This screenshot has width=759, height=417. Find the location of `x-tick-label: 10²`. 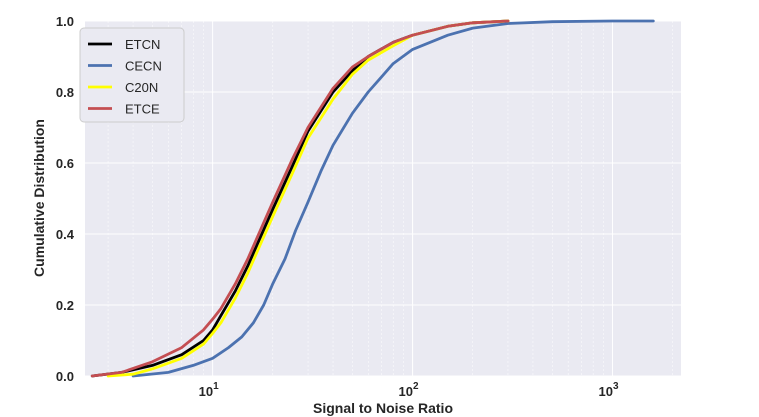

x-tick-label: 10² is located at coordinates (409, 390).